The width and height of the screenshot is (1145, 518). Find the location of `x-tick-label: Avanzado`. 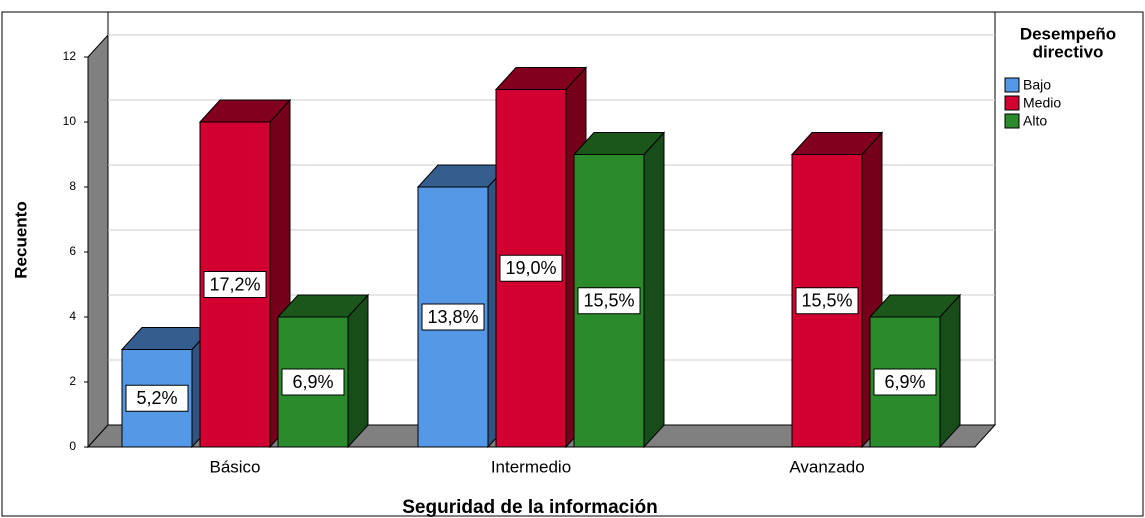

x-tick-label: Avanzado is located at coordinates (826, 466).